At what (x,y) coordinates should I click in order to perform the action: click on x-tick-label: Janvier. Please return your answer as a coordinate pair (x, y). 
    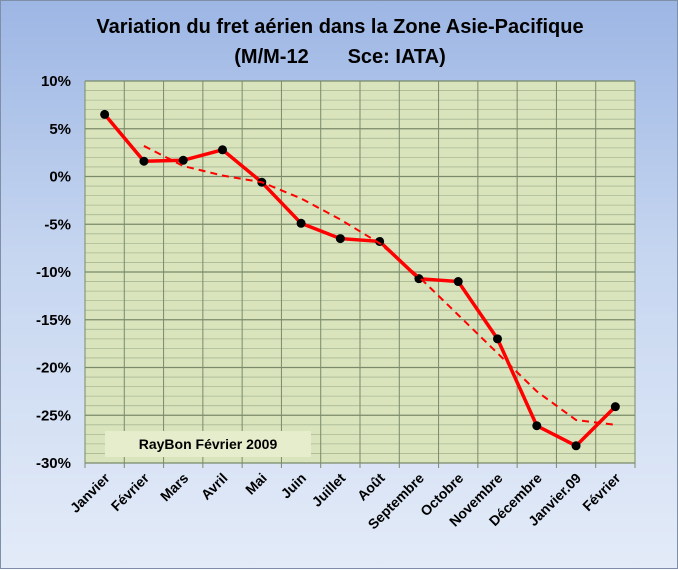
    Looking at the image, I should click on (90, 492).